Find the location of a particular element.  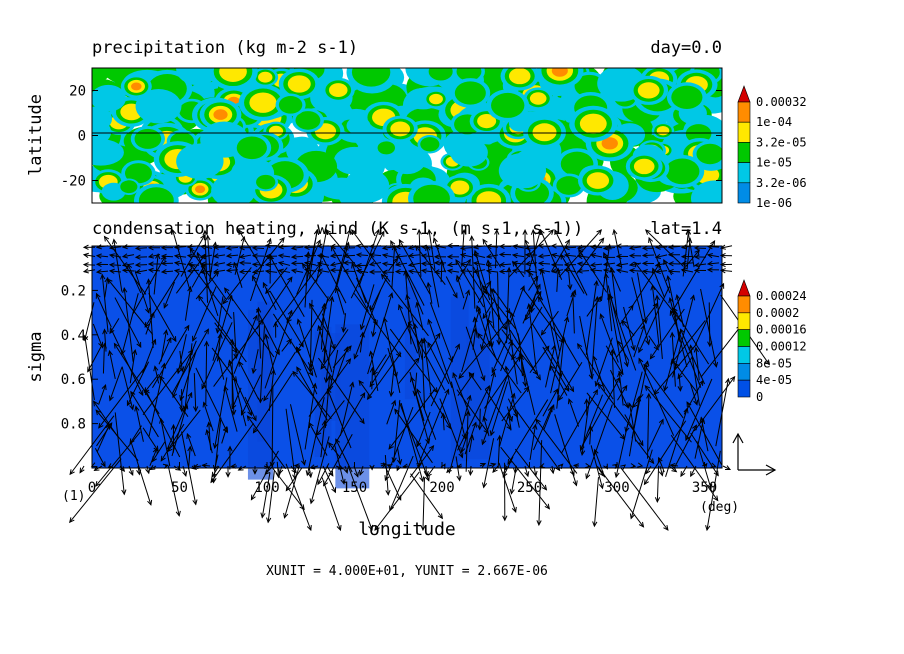

precip-y-tick-label: 20 is located at coordinates (77, 92).